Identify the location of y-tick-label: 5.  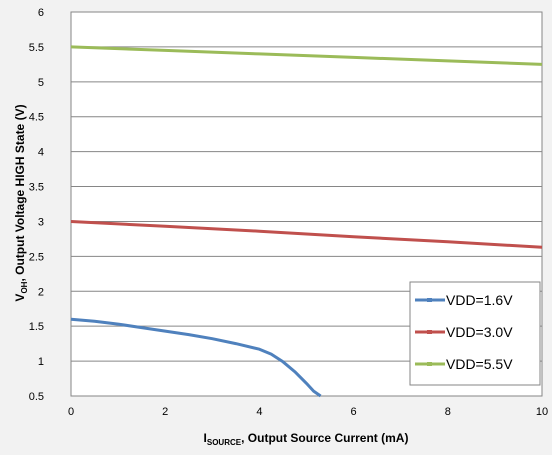
(41, 83).